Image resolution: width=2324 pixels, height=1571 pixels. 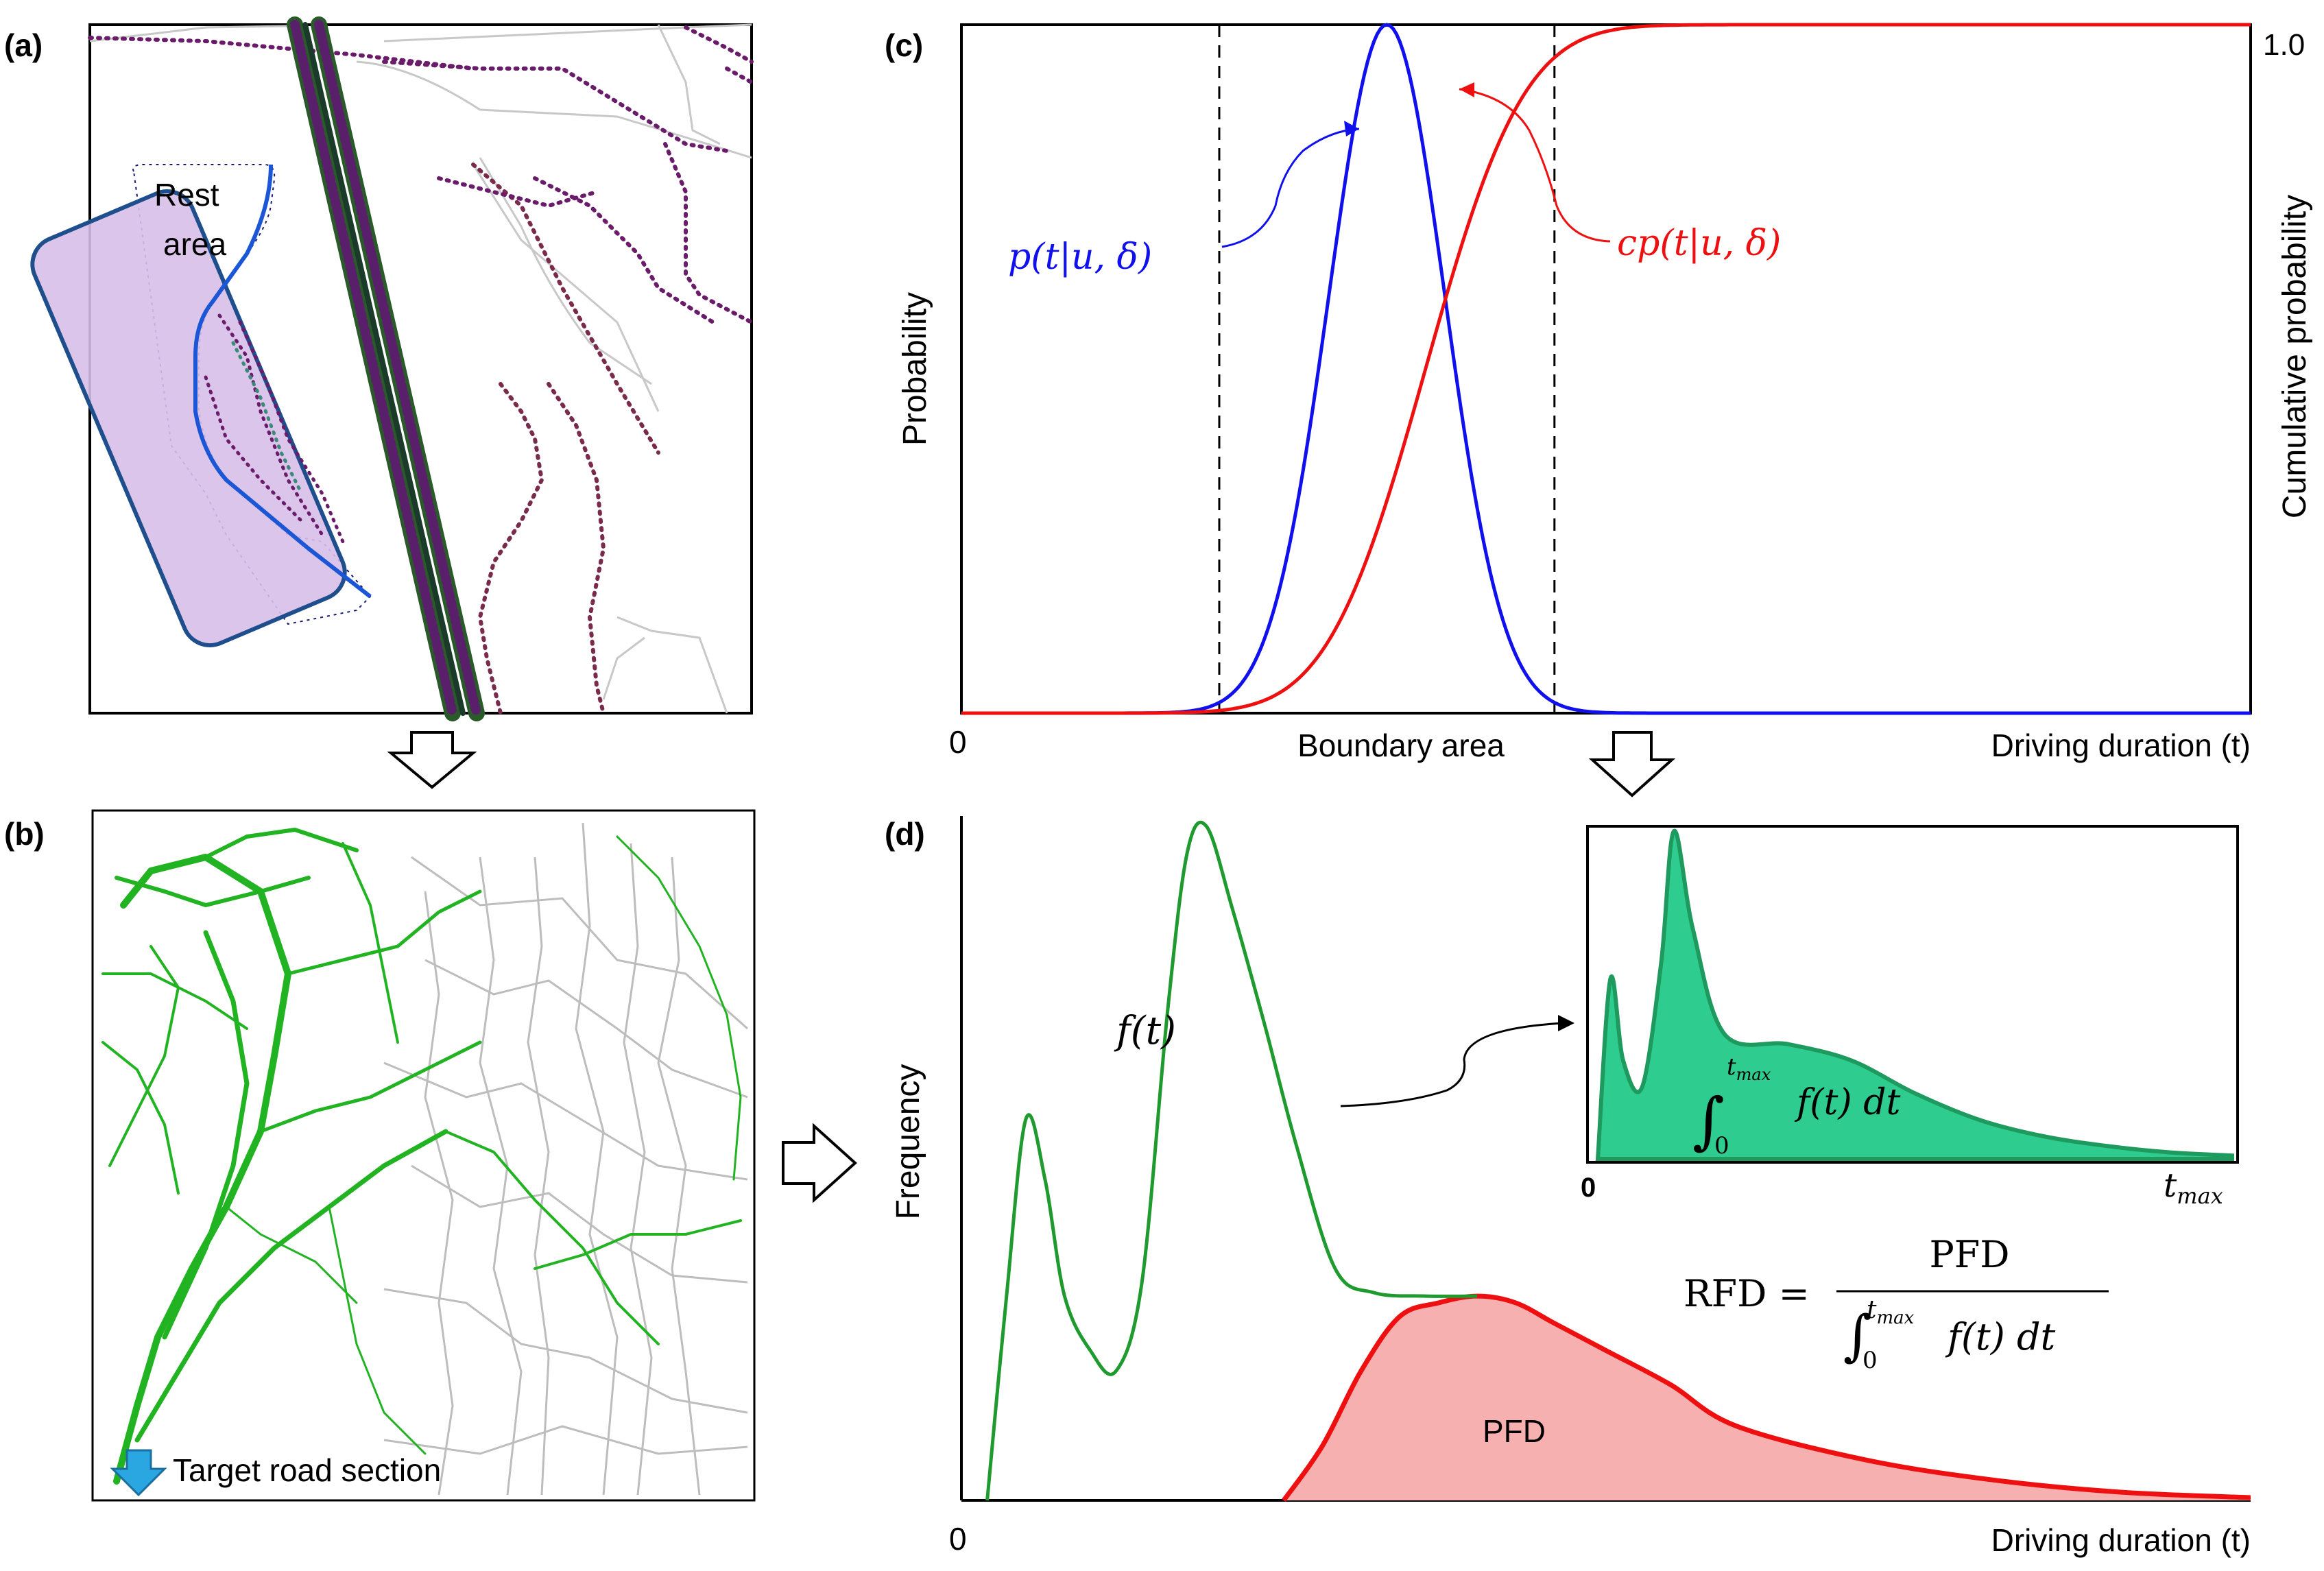 What do you see at coordinates (1231, 1160) in the screenshot?
I see `f-series-line` at bounding box center [1231, 1160].